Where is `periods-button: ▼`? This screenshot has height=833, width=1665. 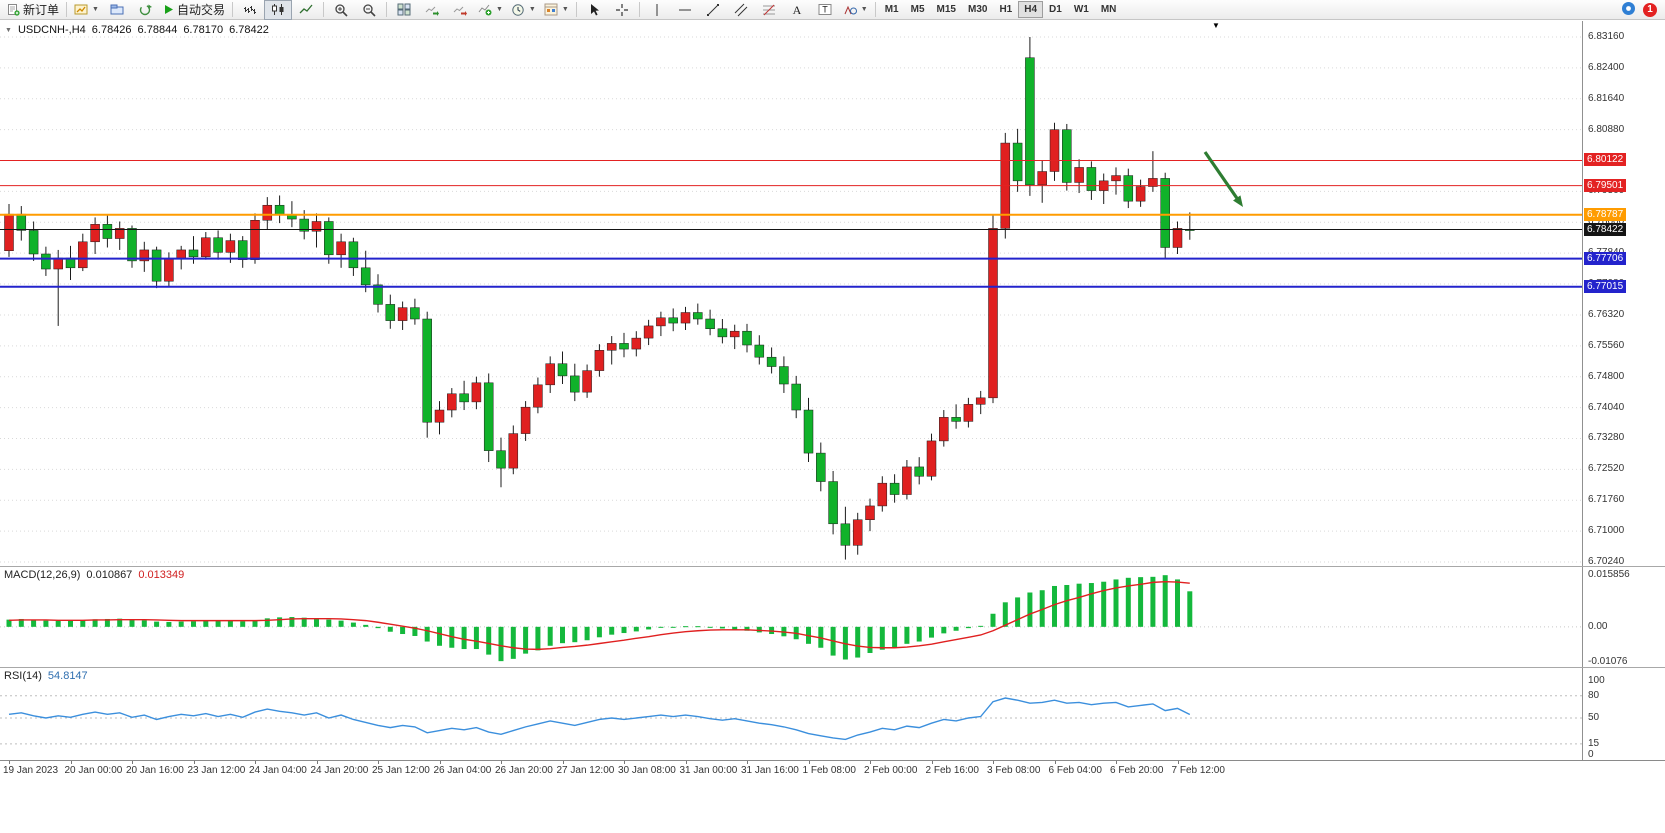
periods-button: ▼ is located at coordinates (523, 10).